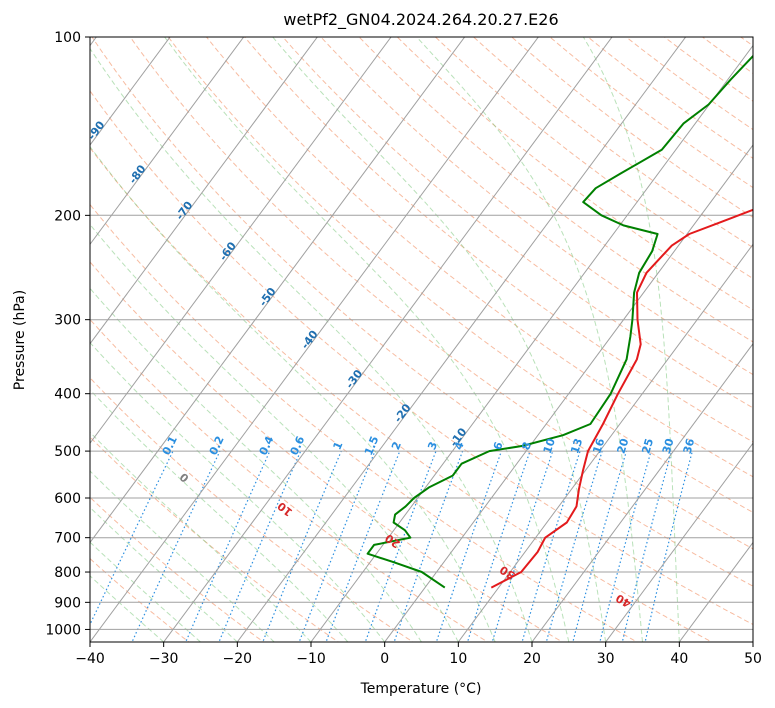  What do you see at coordinates (606, 659) in the screenshot?
I see `x-tick-label: 30` at bounding box center [606, 659].